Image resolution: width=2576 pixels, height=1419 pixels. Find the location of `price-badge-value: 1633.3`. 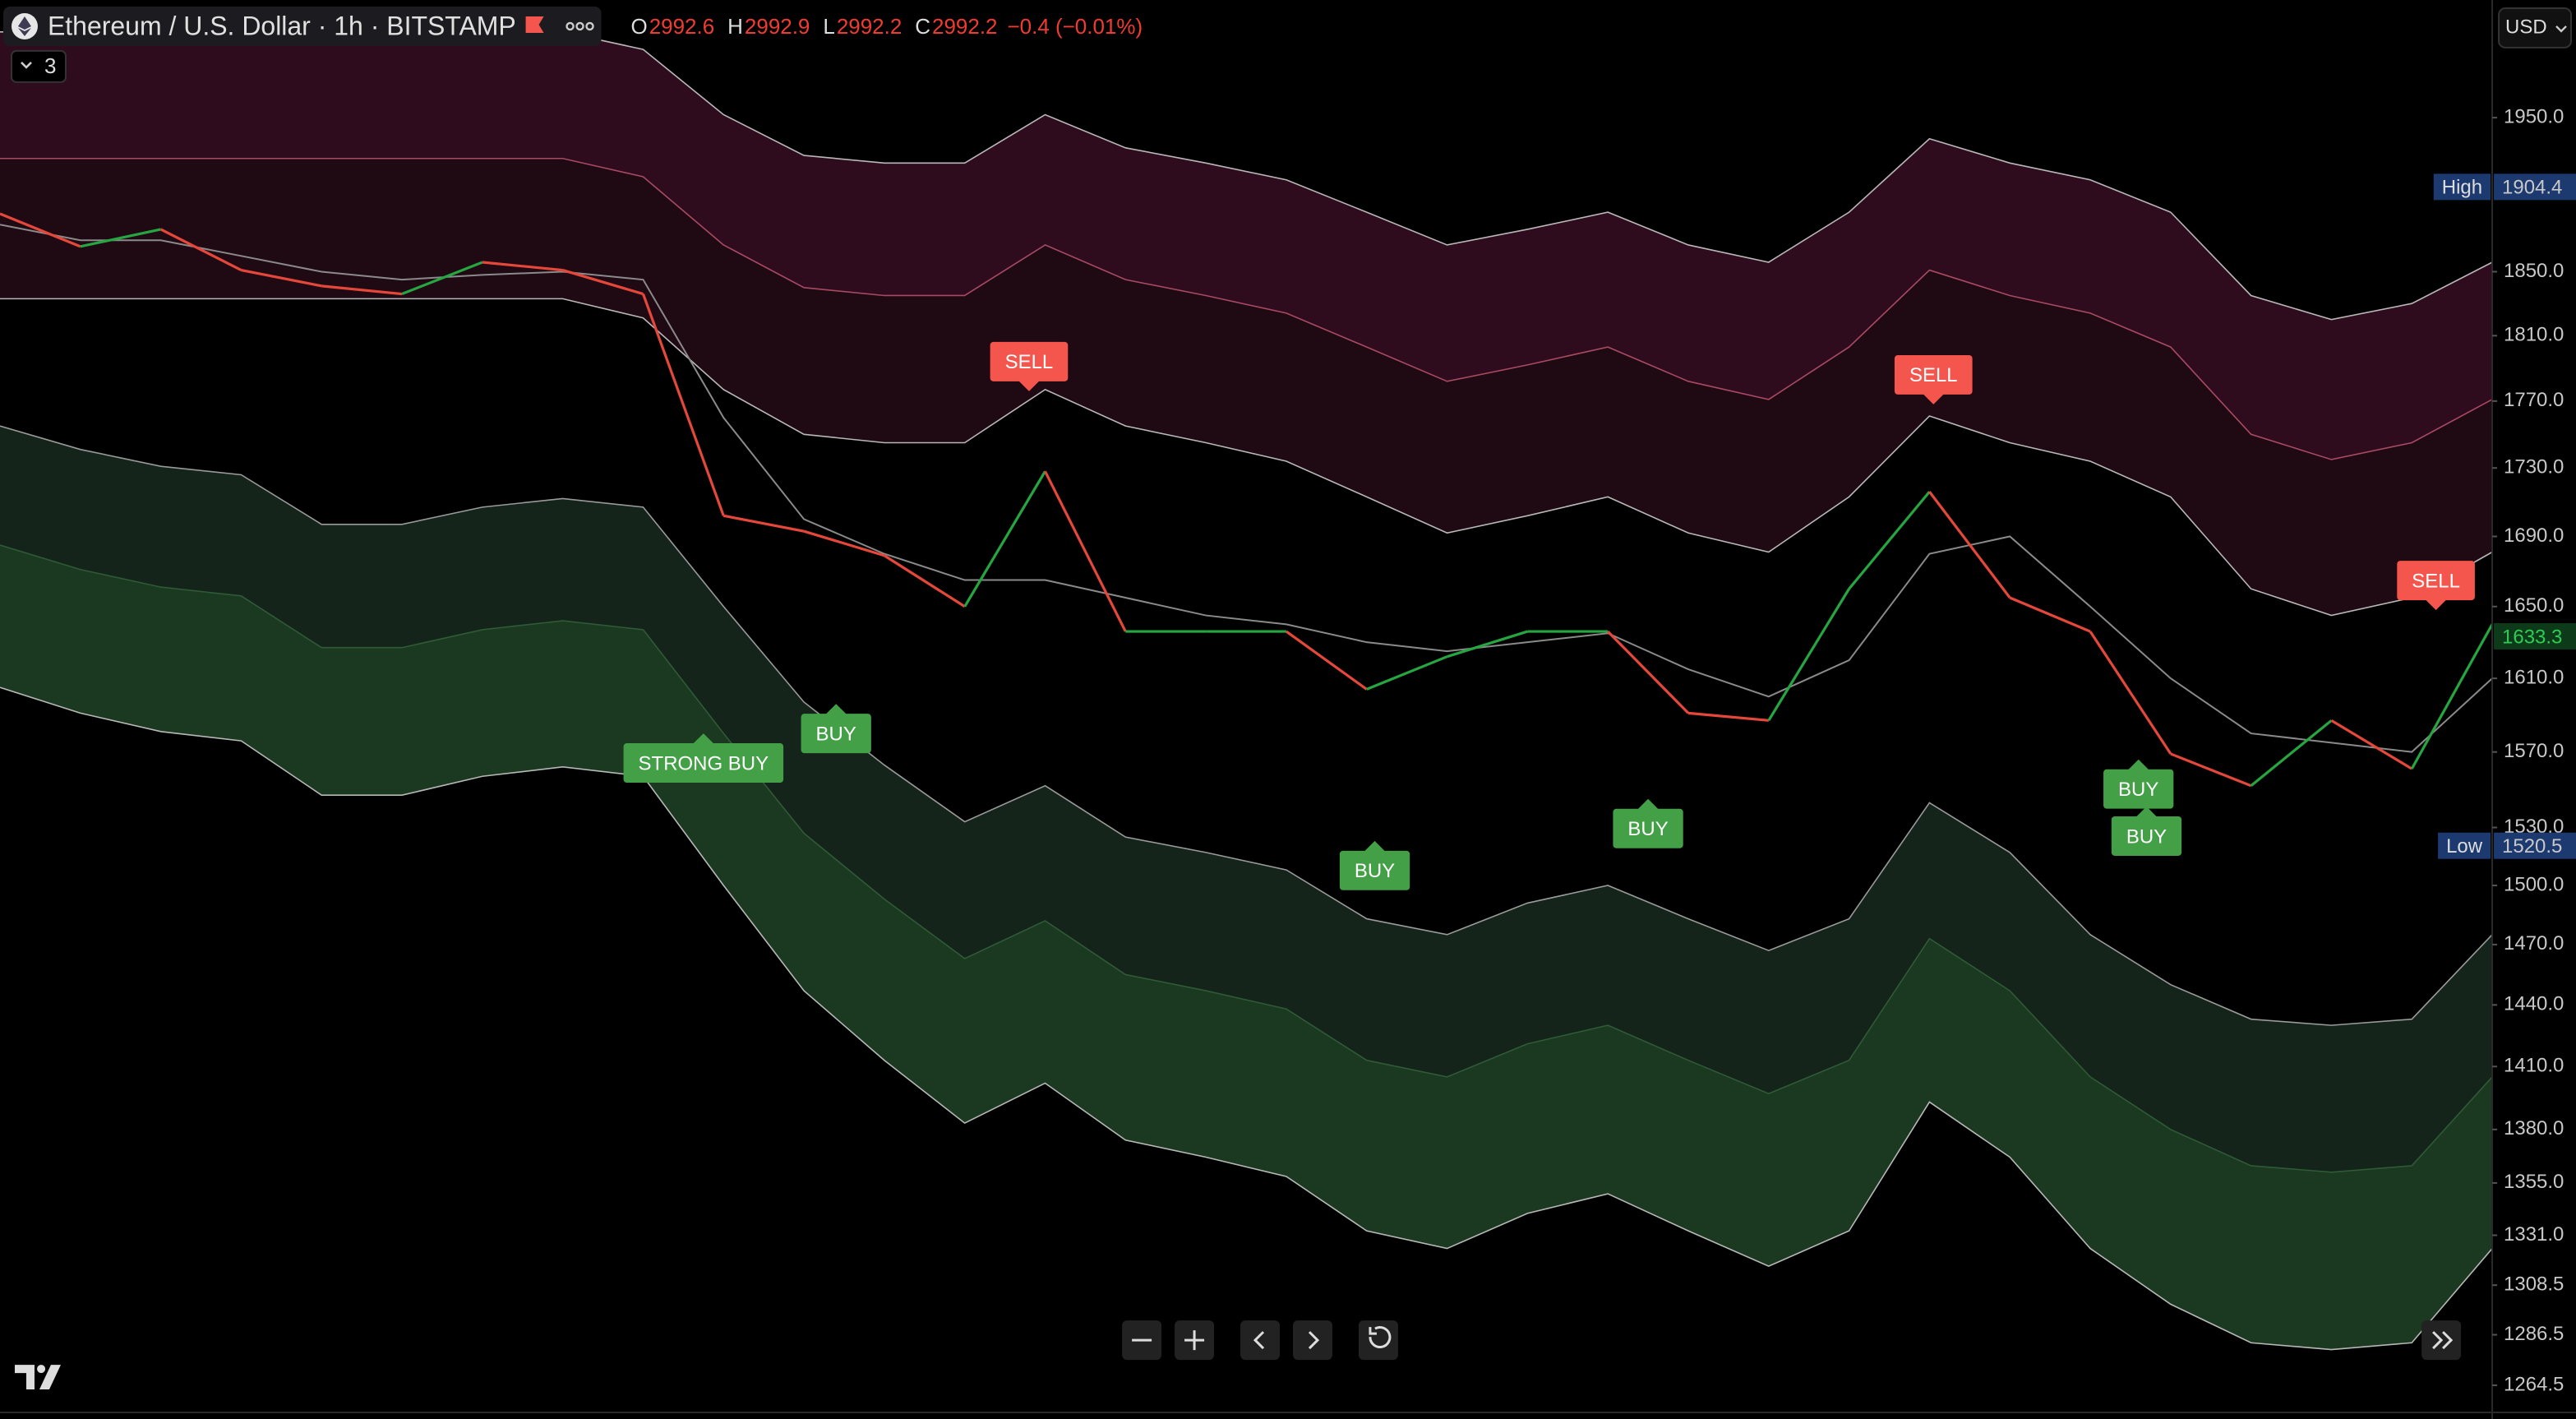

price-badge-value: 1633.3 is located at coordinates (2532, 637).